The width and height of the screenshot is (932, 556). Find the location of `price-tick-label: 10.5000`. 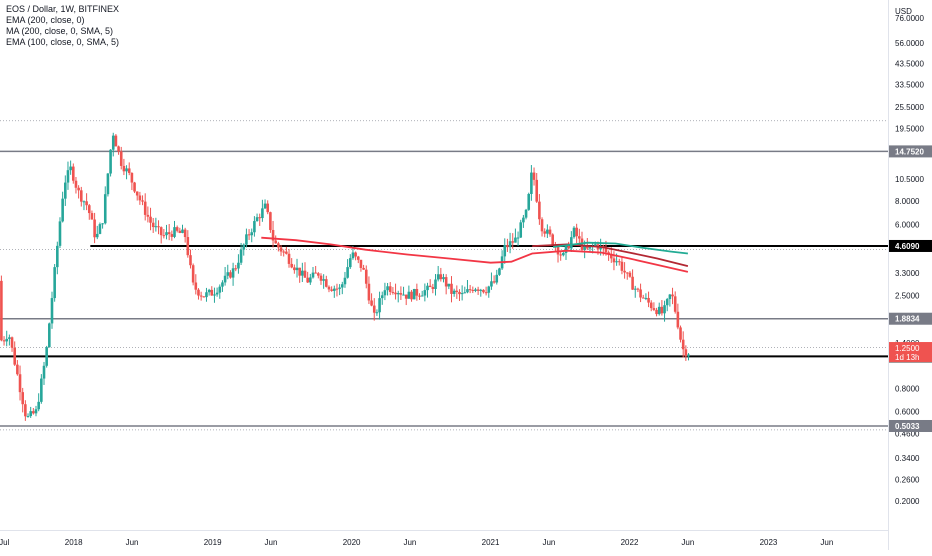

price-tick-label: 10.5000 is located at coordinates (909, 179).